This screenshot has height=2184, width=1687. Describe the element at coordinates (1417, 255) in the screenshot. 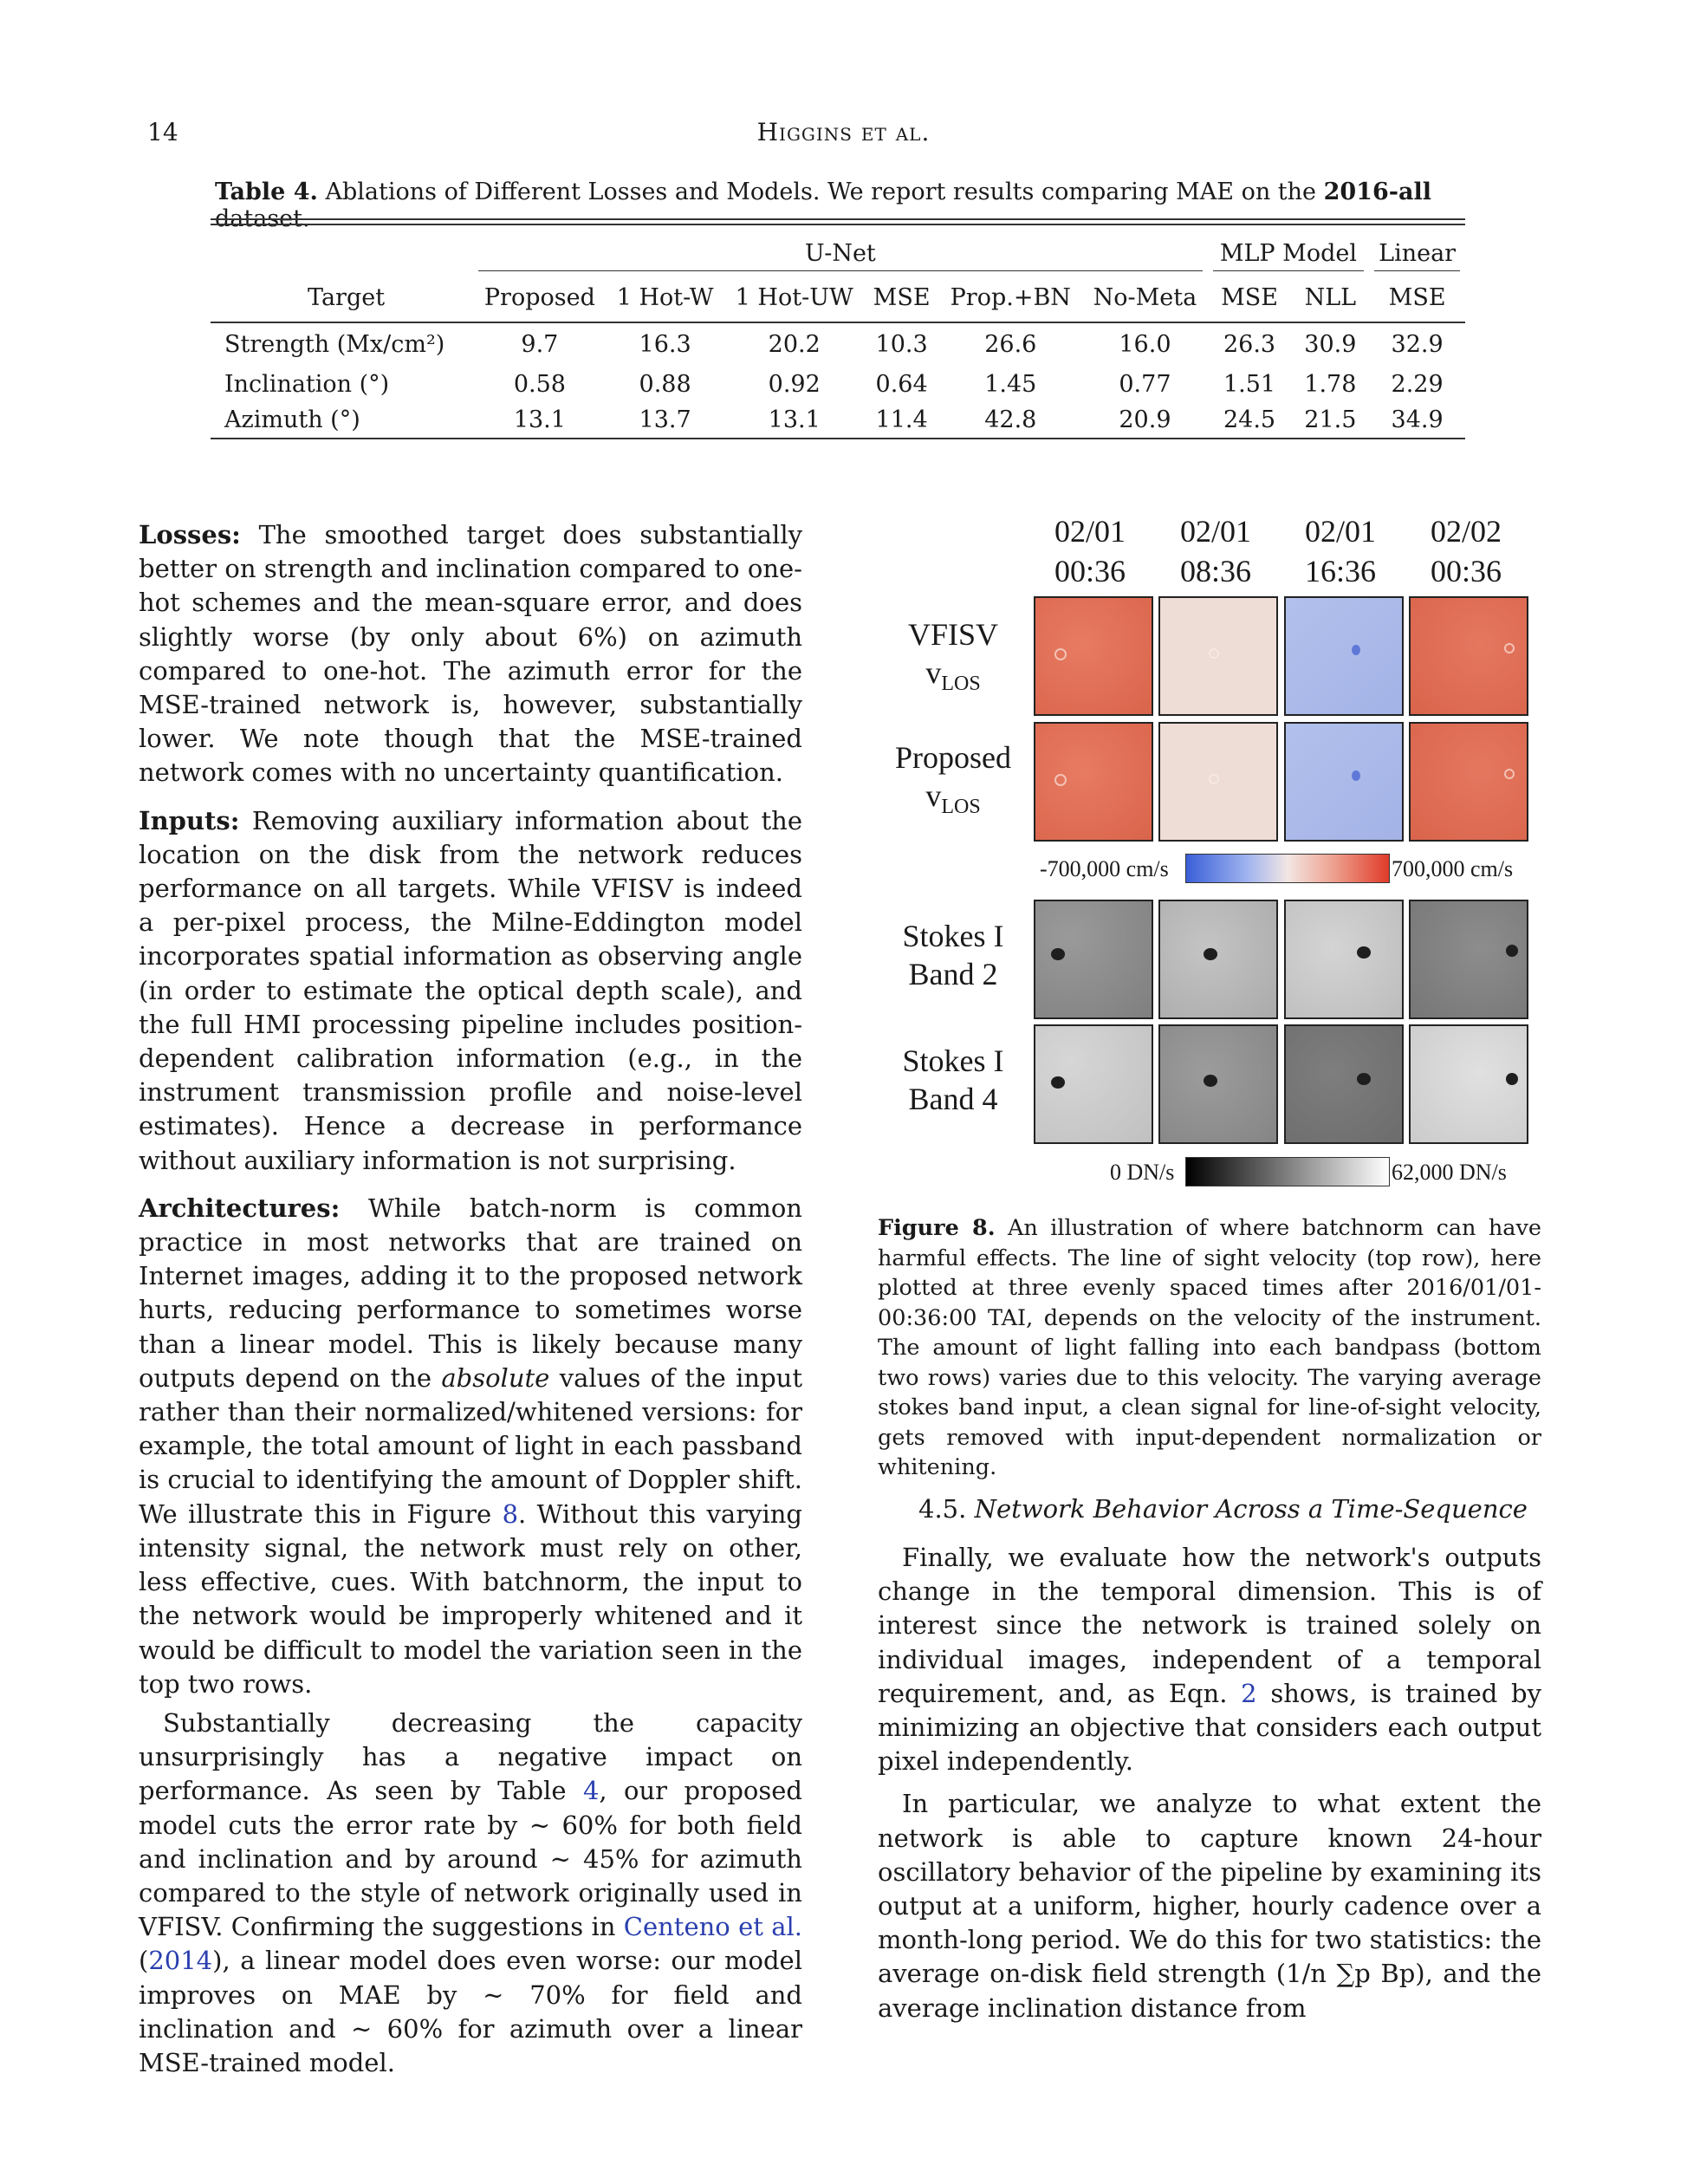

I see `group-linear: Linear` at that location.